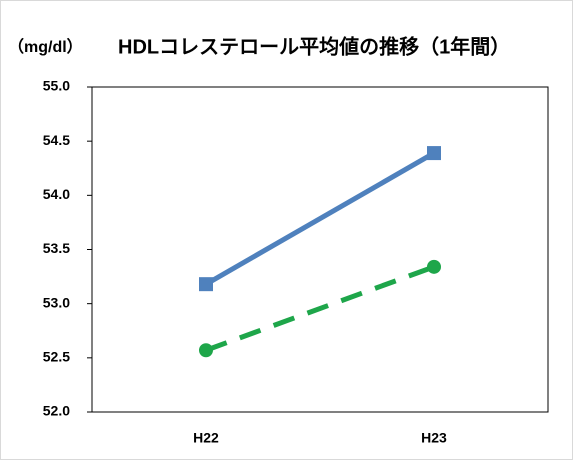 Image resolution: width=573 pixels, height=460 pixels. Describe the element at coordinates (56, 248) in the screenshot. I see `y-tick-label: 53.5` at that location.